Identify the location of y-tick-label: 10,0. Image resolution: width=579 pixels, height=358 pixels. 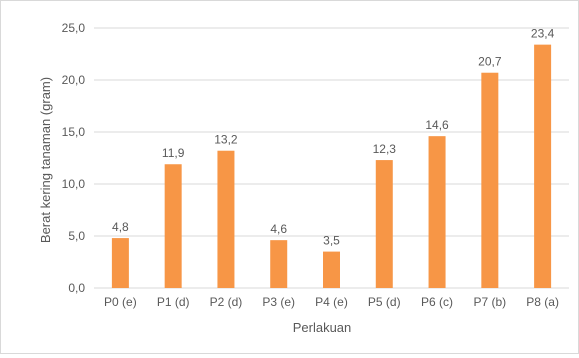
(74, 184).